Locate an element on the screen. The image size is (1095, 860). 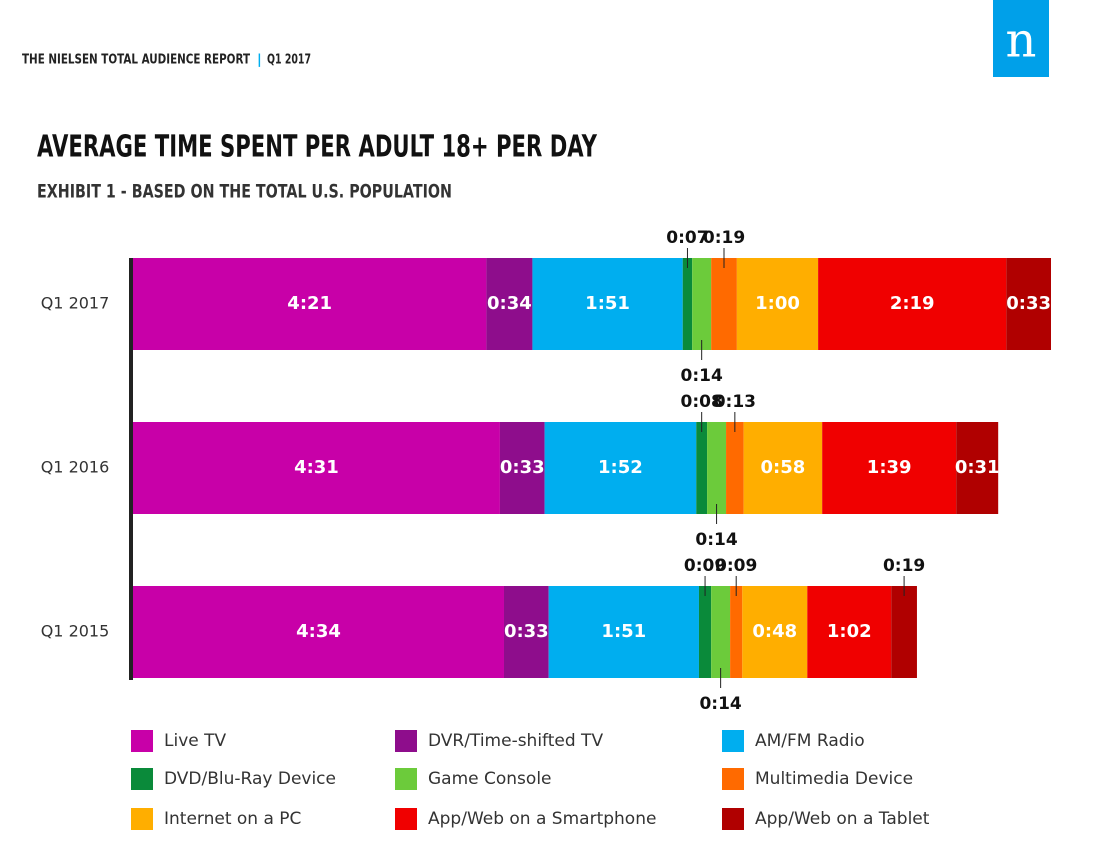
category-label: Q1 2016 is located at coordinates (75, 467).